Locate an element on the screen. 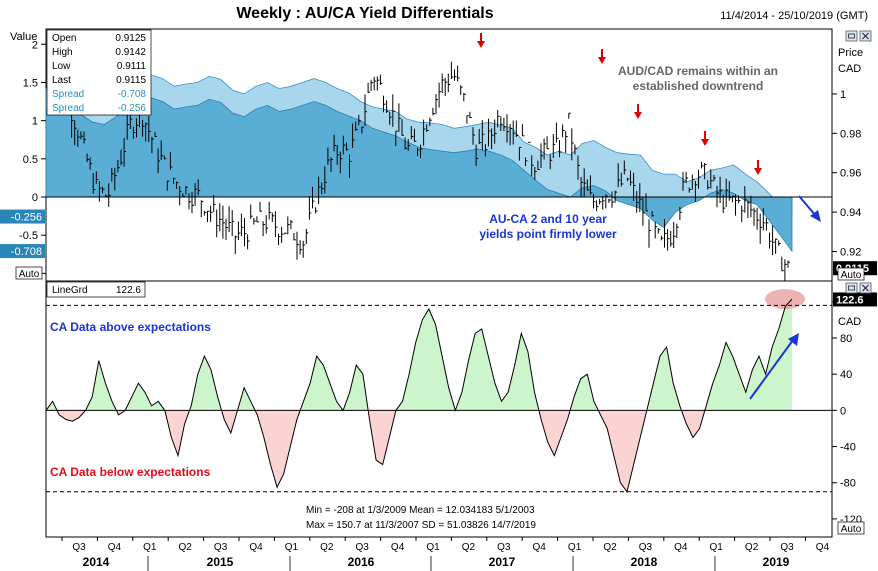 The height and width of the screenshot is (571, 878). right-axis-label-price: Price is located at coordinates (850, 53).